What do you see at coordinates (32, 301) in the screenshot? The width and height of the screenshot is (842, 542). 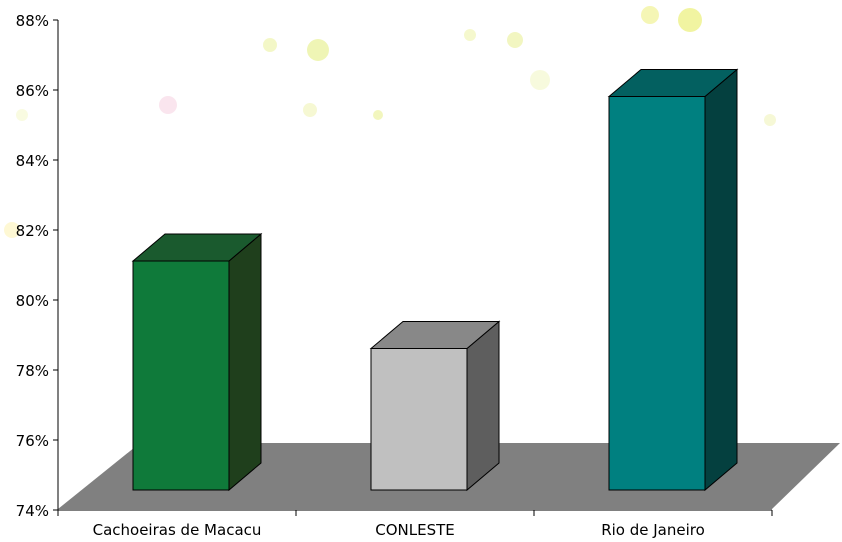 I see `y-tick-label: 80%` at bounding box center [32, 301].